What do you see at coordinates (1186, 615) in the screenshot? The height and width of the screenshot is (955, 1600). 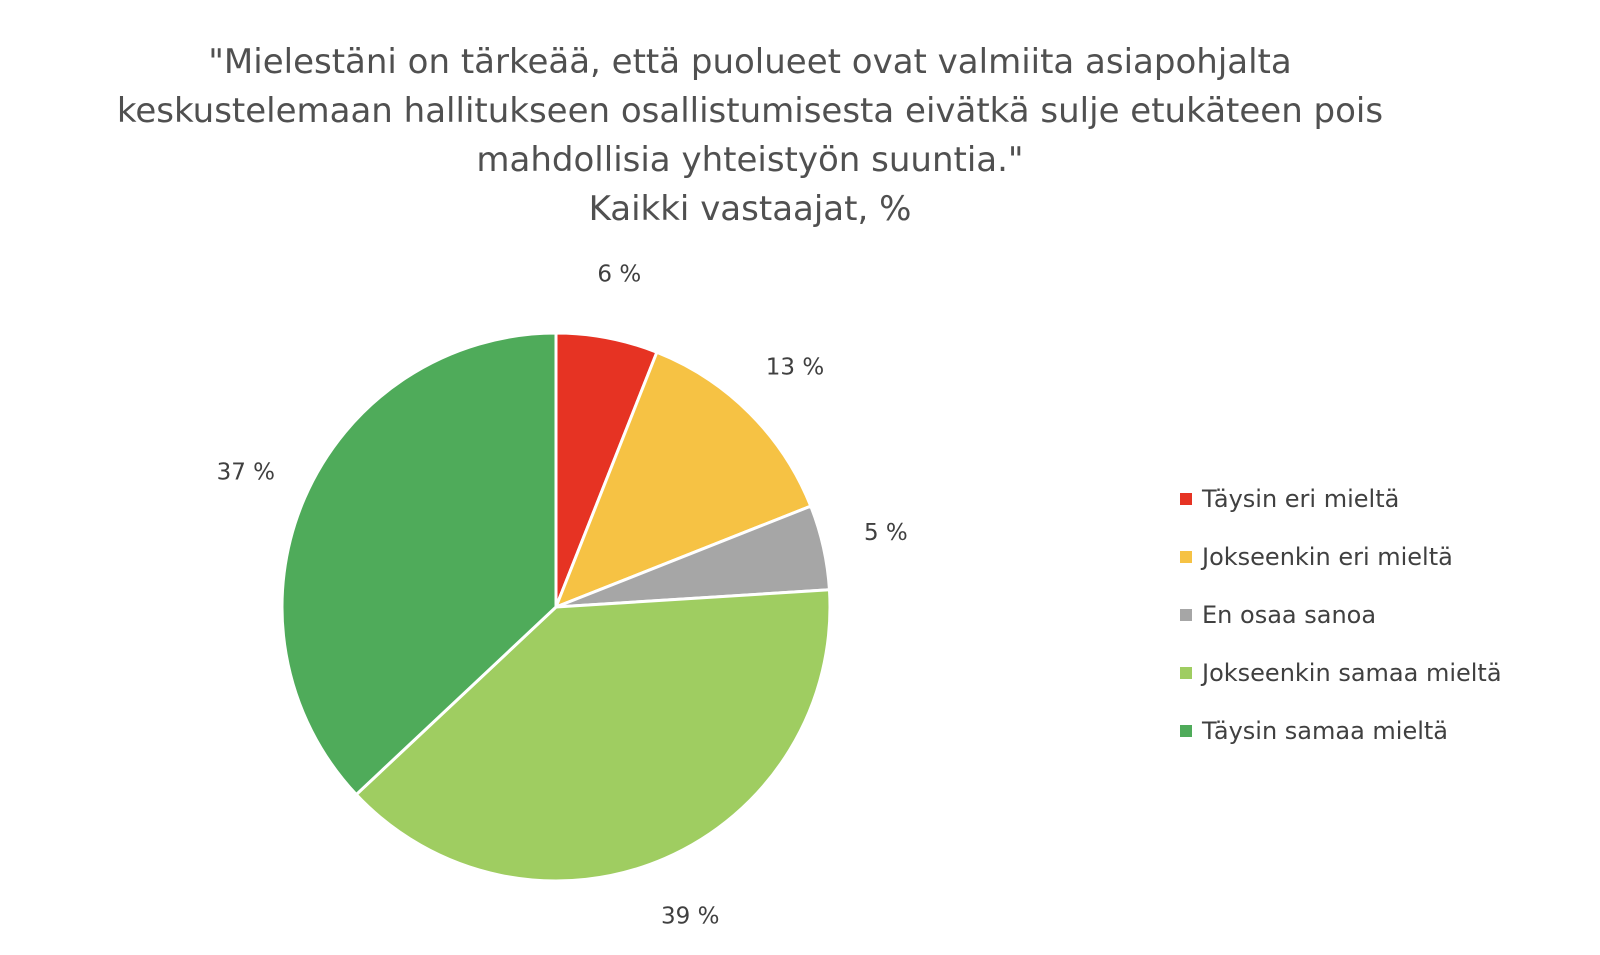 I see `legend-swatch-en-osaa-sanoa` at bounding box center [1186, 615].